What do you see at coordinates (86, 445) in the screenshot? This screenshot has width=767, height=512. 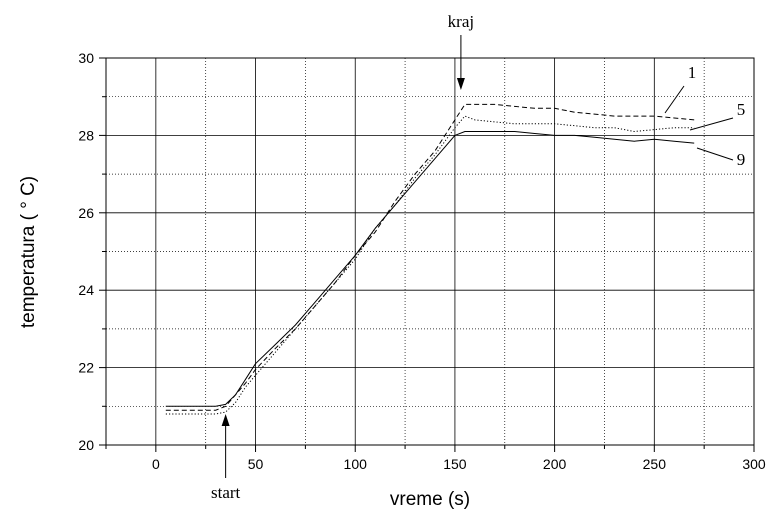 I see `y-tick-label: 20` at bounding box center [86, 445].